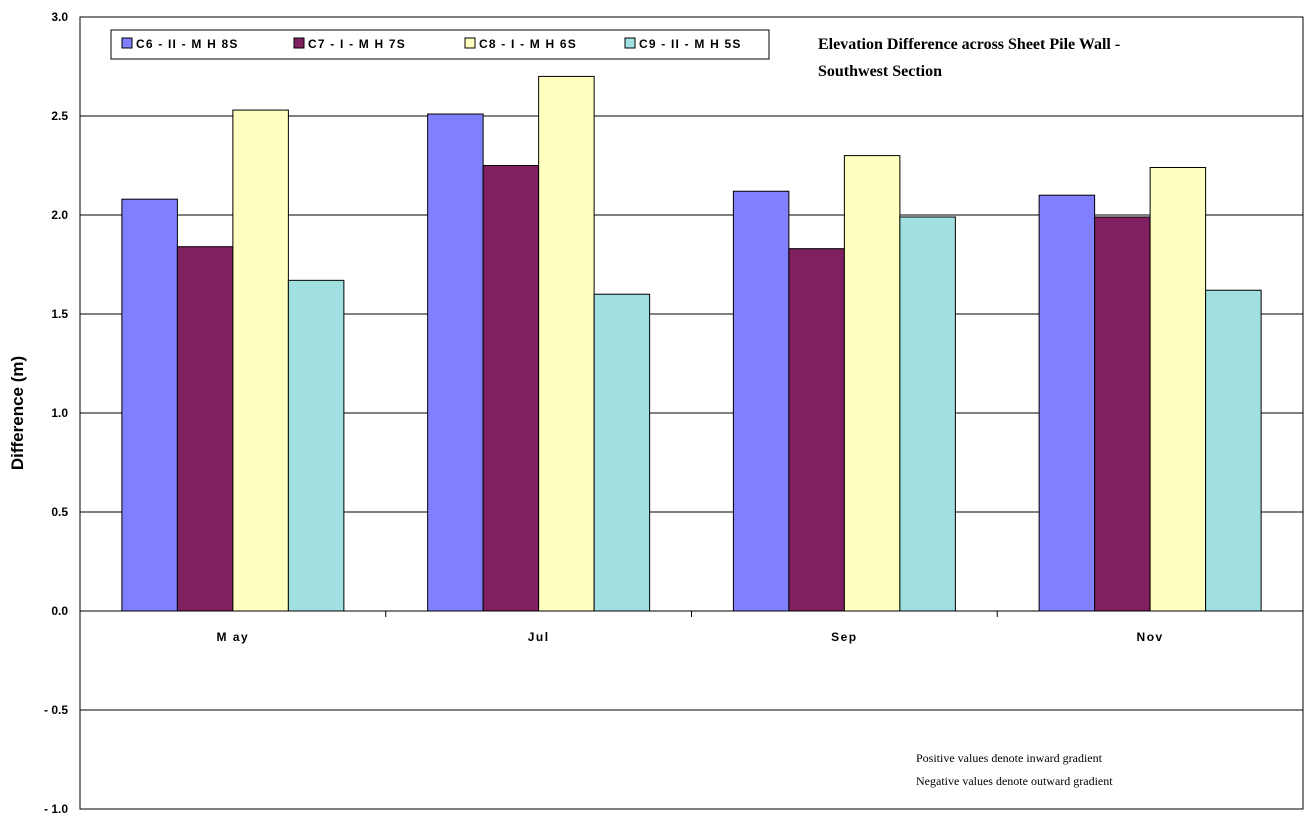  I want to click on y-axis-tick-labels: 3.0 2.5 2.0 1.5 1.0 0.5 0.0 - 0.5 - 1.0, so click(56, 413).